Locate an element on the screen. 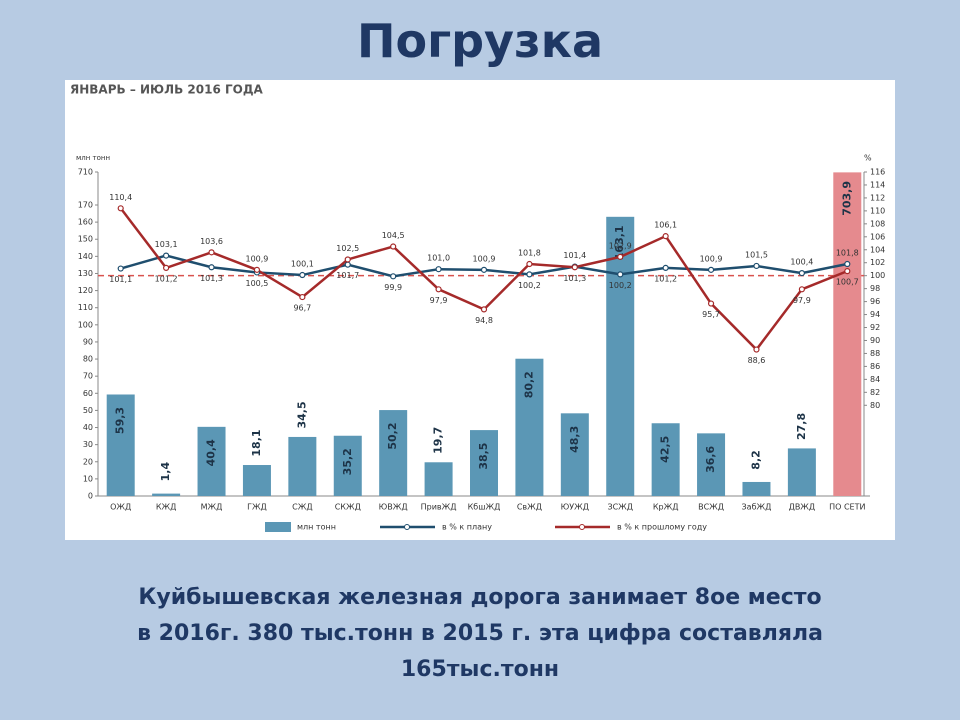  bar-value-label: 36,6 is located at coordinates (710, 458).